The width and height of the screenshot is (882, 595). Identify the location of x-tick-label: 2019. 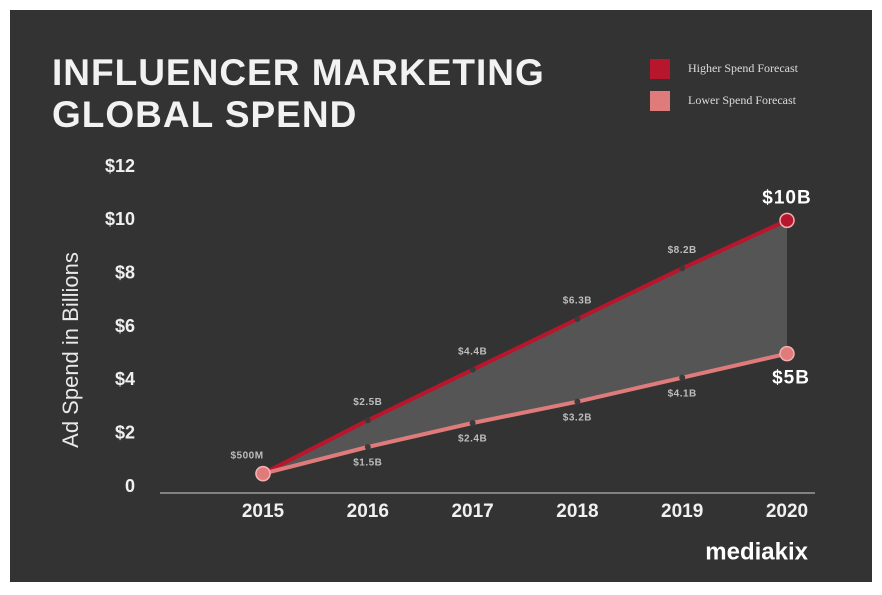
(682, 511).